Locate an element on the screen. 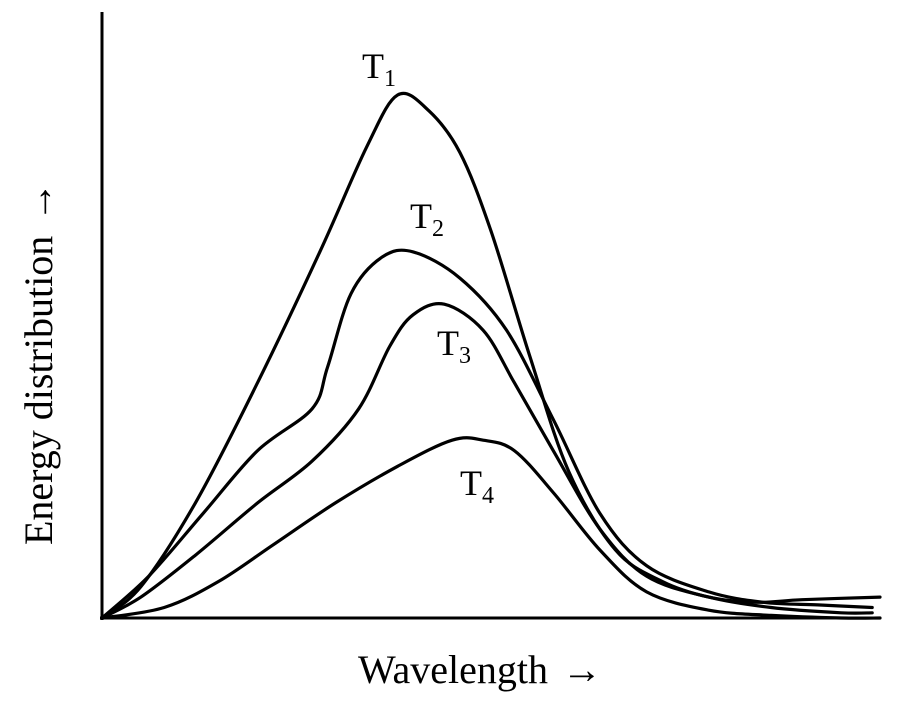 The height and width of the screenshot is (702, 900). y-axis-title: Energy distribution→ is located at coordinates (38, 363).